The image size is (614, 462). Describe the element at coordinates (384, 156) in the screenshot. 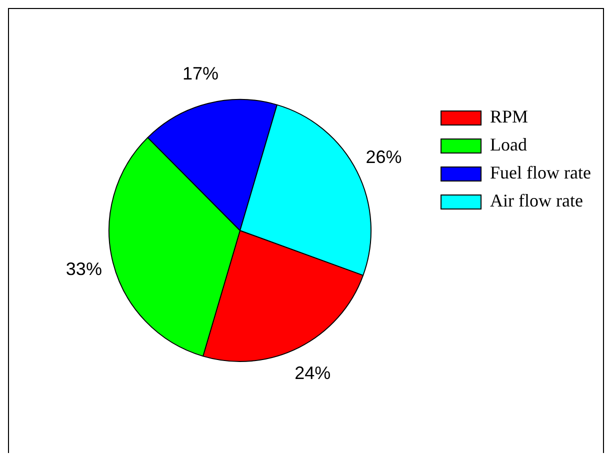

I see `data-label: 26%` at that location.